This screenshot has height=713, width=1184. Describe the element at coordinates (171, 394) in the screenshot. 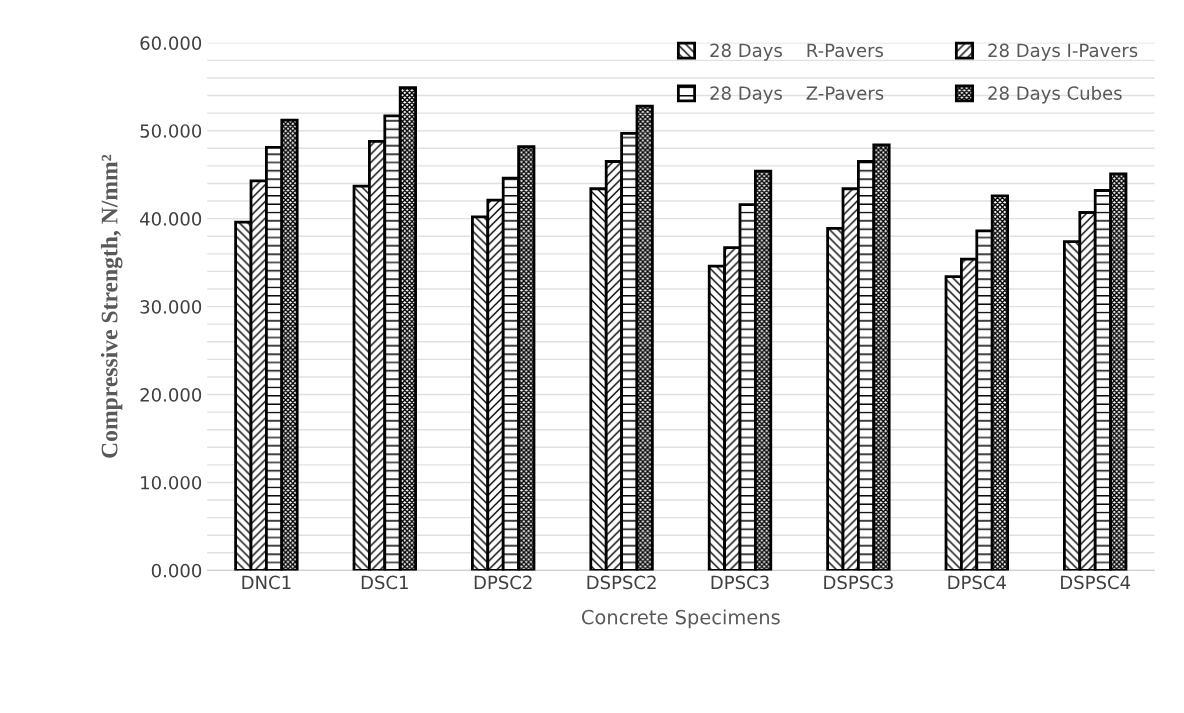

I see `y-tick-label: 20.000` at that location.